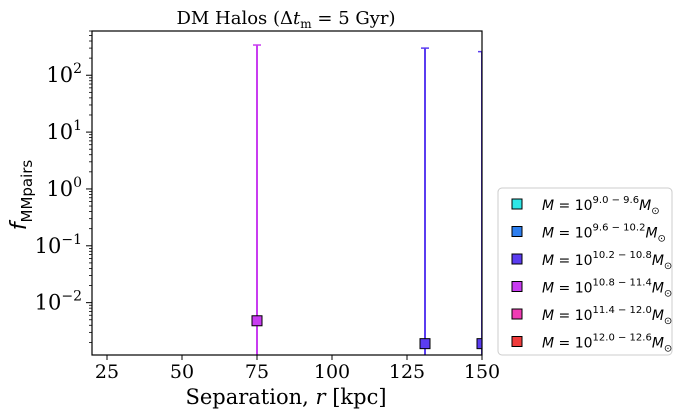 The image size is (679, 416). I want to click on legend-label: M = 1010.8 − 11.4M⊙, so click(607, 289).